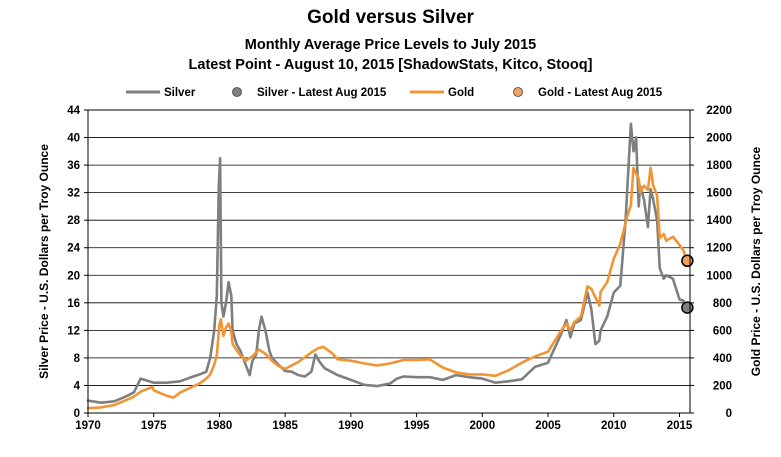  Describe the element at coordinates (77, 386) in the screenshot. I see `left-tick-label: 4` at that location.